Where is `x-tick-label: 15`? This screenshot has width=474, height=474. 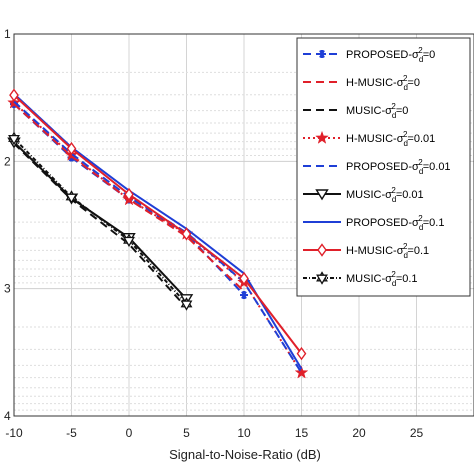 x-tick-label: 15 is located at coordinates (302, 433).